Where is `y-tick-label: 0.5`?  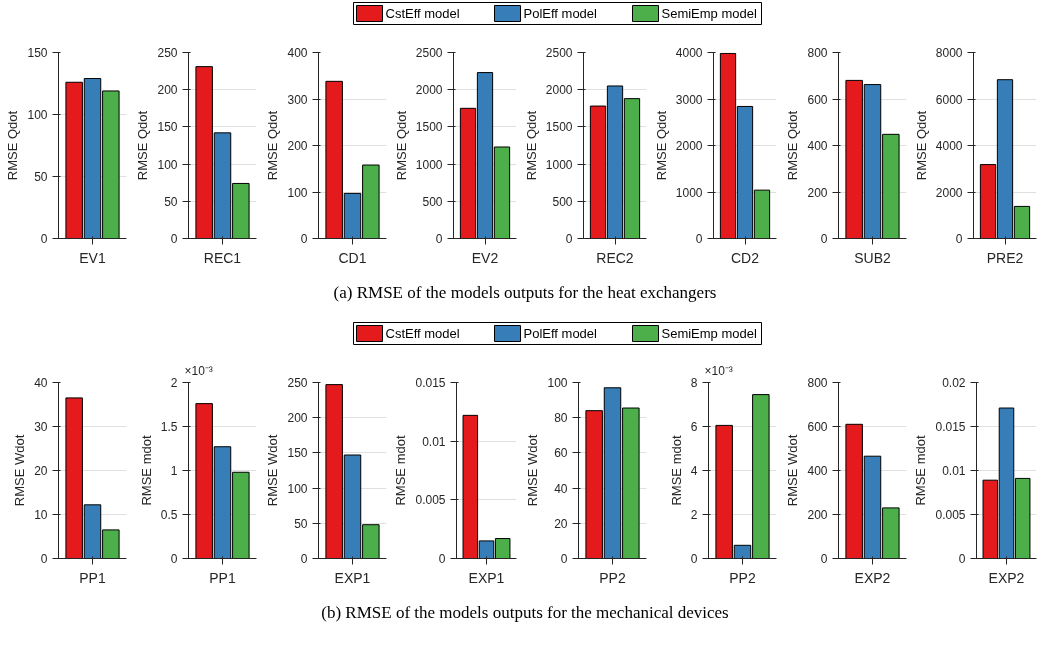
y-tick-label: 0.5 is located at coordinates (169, 515).